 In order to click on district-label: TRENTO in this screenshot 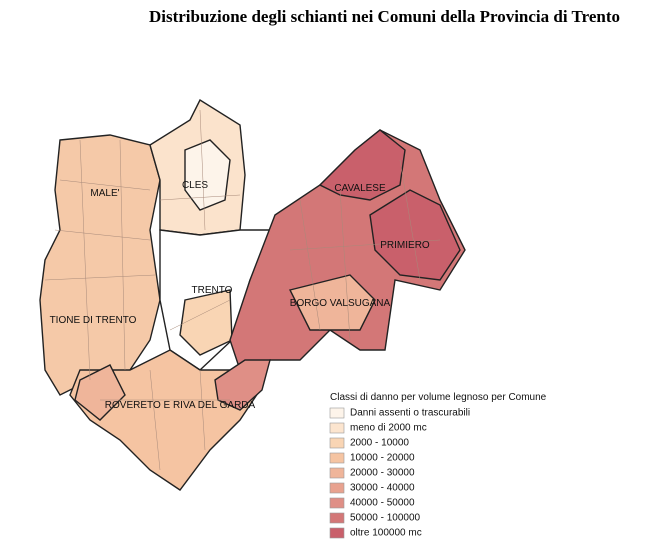, I will do `click(212, 290)`.